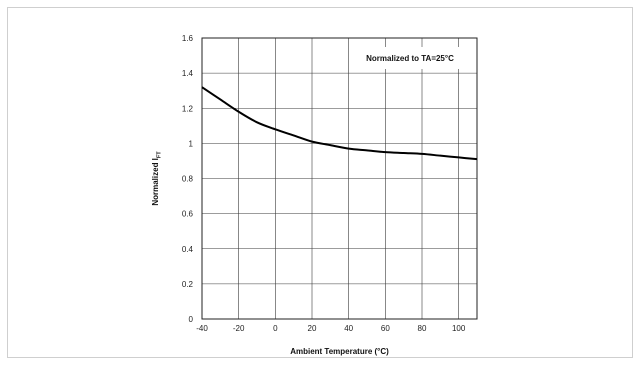  I want to click on y-tick-label: 0.2, so click(188, 284).